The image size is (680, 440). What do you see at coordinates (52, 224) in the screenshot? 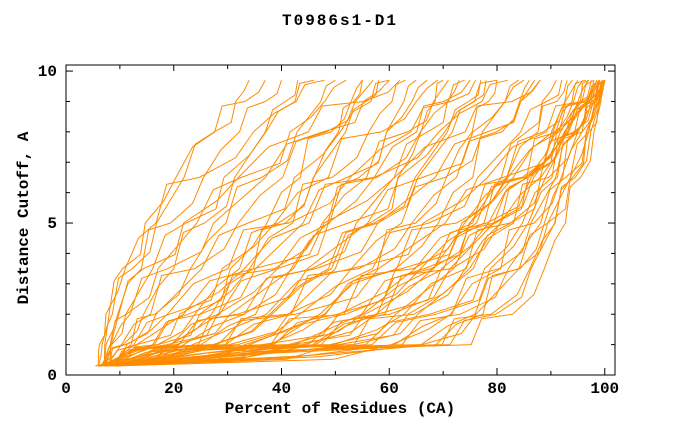
I see `y-tick-label: 5` at bounding box center [52, 224].